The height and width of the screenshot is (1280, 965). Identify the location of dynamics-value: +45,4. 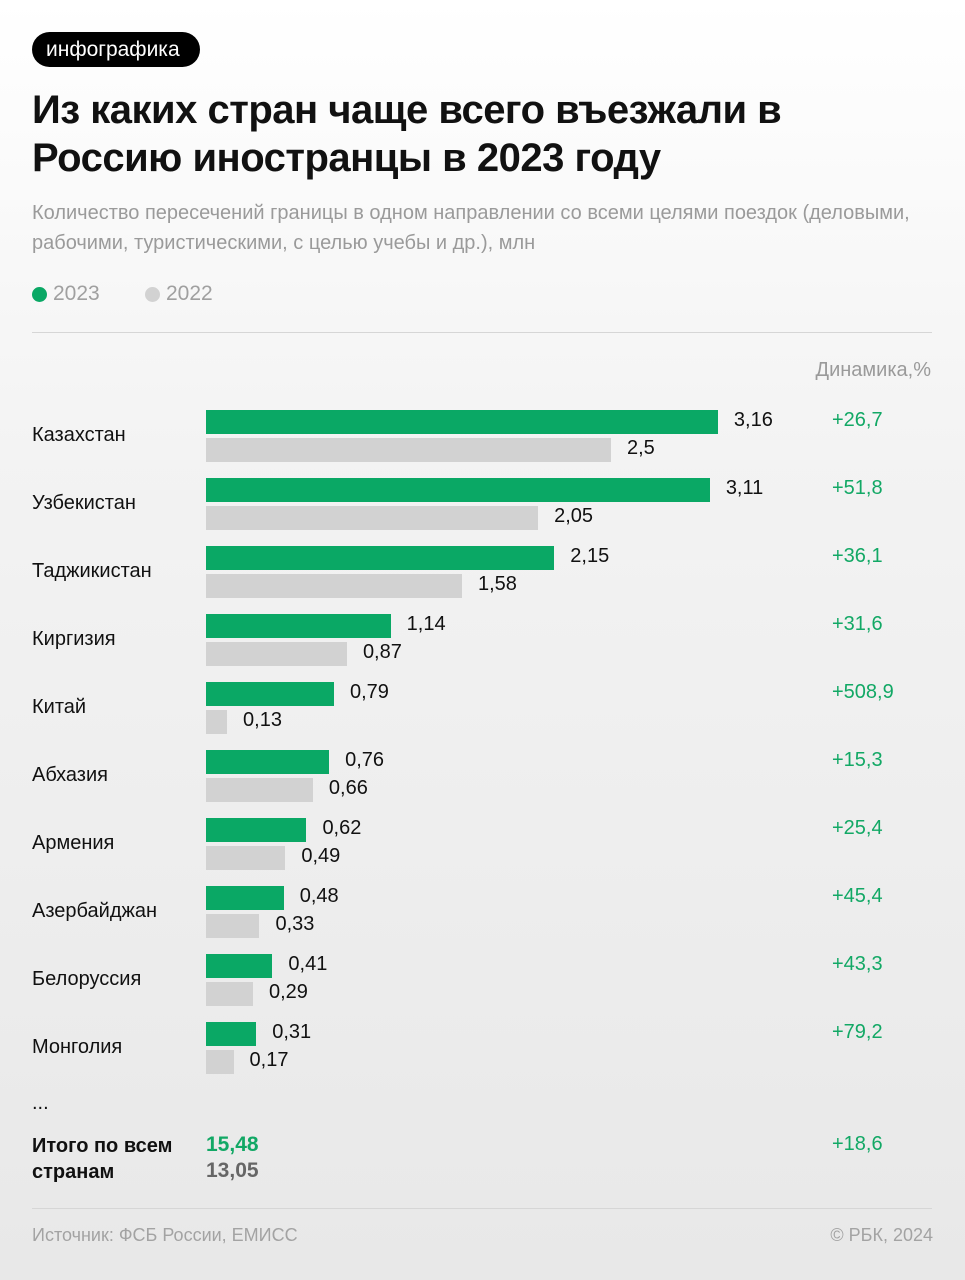
(857, 896).